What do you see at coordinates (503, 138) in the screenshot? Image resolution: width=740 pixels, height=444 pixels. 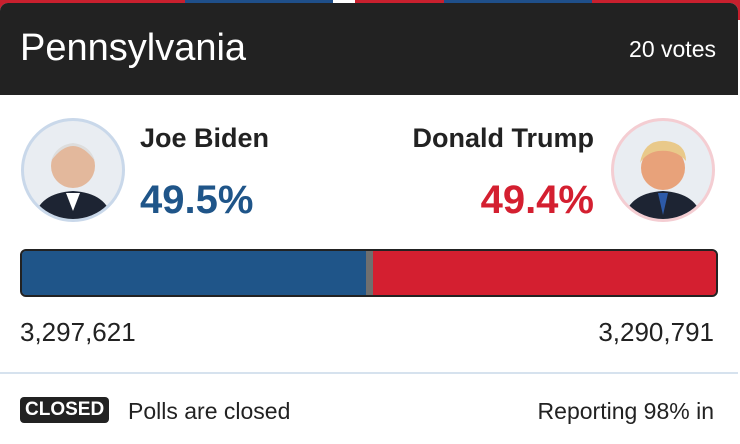 I see `candidate-name: Donald Trump` at bounding box center [503, 138].